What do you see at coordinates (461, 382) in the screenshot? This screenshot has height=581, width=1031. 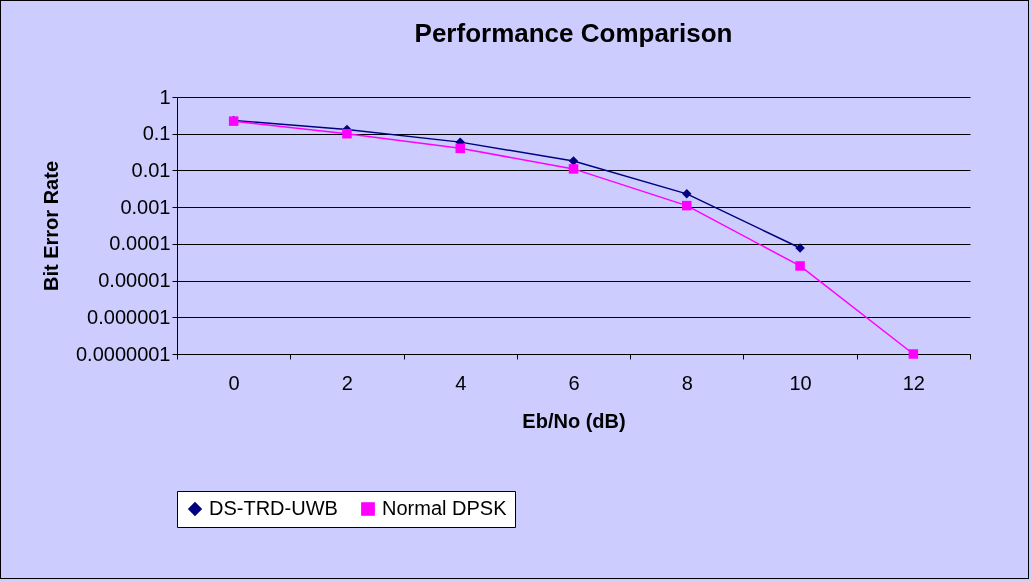 I see `x-tick-label: 4` at bounding box center [461, 382].